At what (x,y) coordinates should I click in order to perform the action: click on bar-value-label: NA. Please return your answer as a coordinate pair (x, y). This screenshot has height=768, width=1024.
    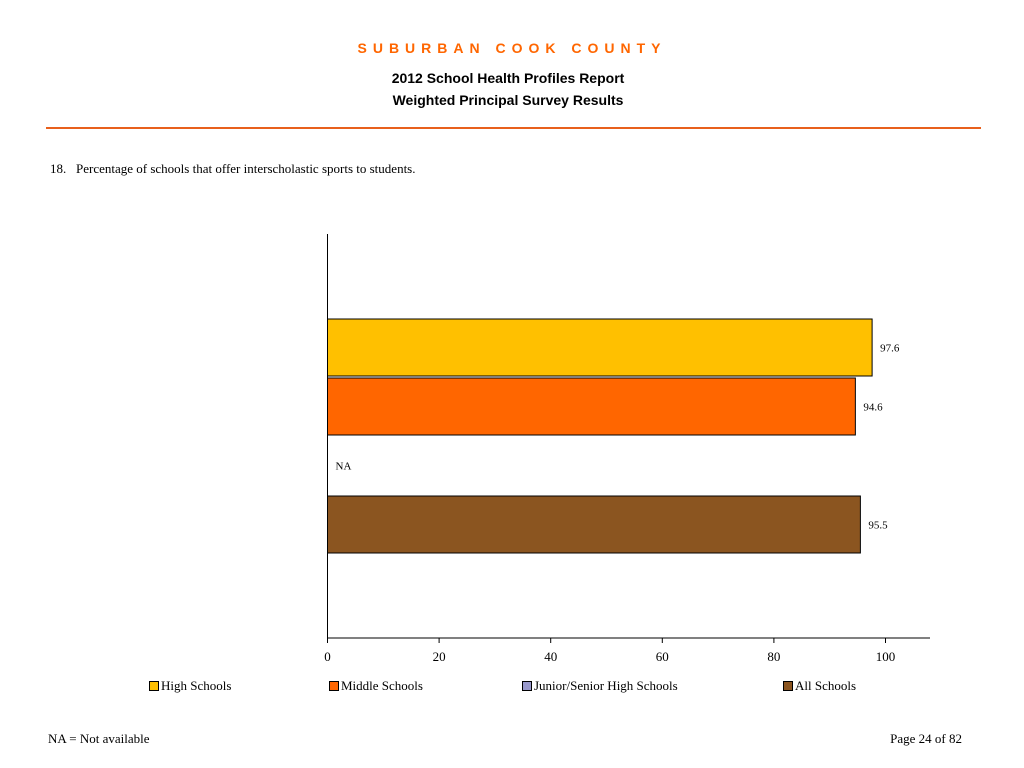
    Looking at the image, I should click on (344, 467).